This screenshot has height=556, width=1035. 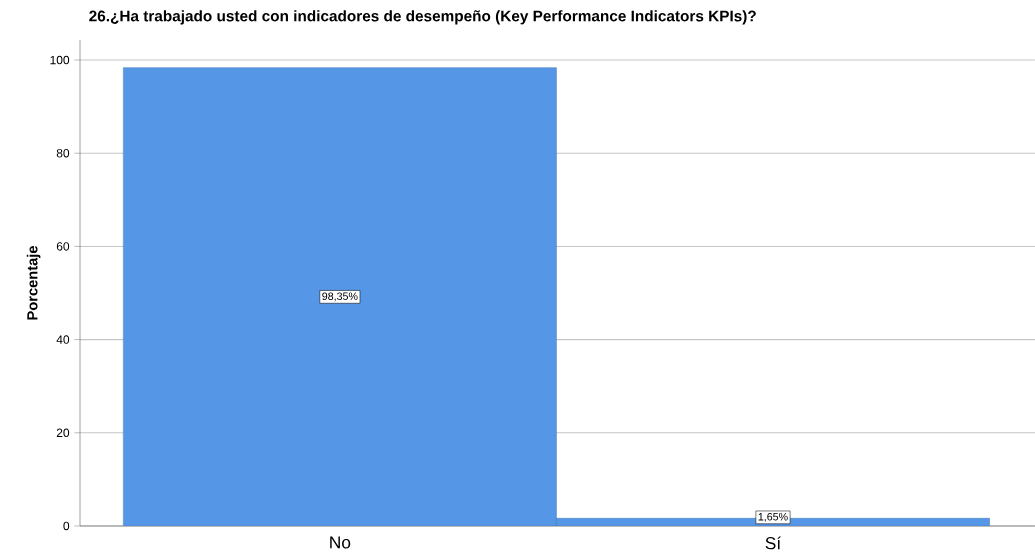 I want to click on y-tick-label: 60, so click(x=63, y=246).